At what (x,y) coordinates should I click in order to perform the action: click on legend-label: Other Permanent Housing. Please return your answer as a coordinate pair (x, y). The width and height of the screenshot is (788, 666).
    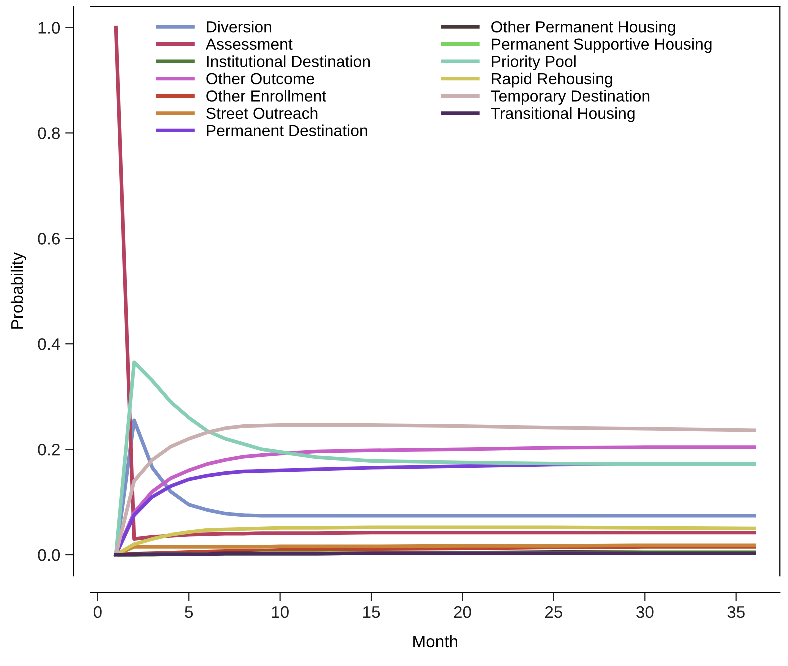
    Looking at the image, I should click on (584, 28).